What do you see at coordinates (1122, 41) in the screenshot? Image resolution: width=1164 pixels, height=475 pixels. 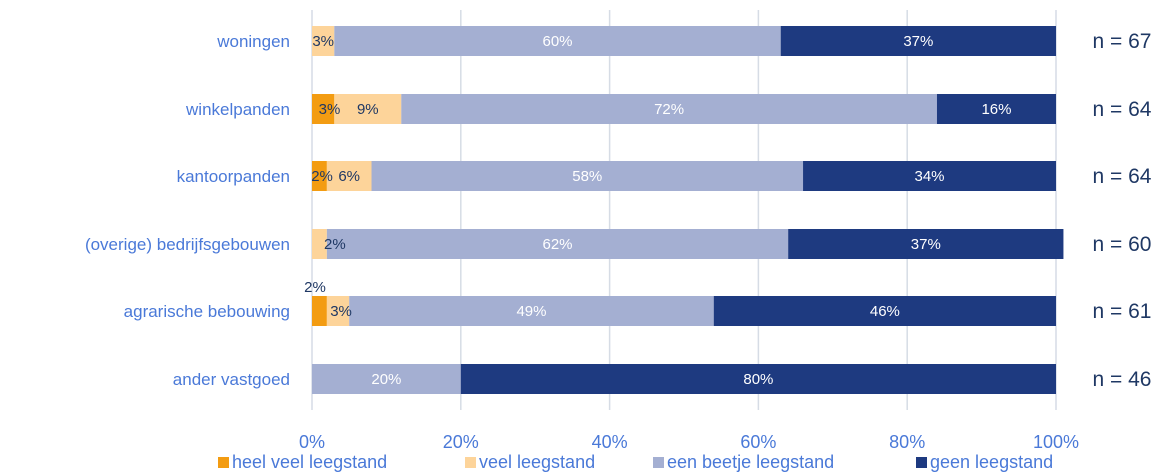 I see `n-label: n = 67` at bounding box center [1122, 41].